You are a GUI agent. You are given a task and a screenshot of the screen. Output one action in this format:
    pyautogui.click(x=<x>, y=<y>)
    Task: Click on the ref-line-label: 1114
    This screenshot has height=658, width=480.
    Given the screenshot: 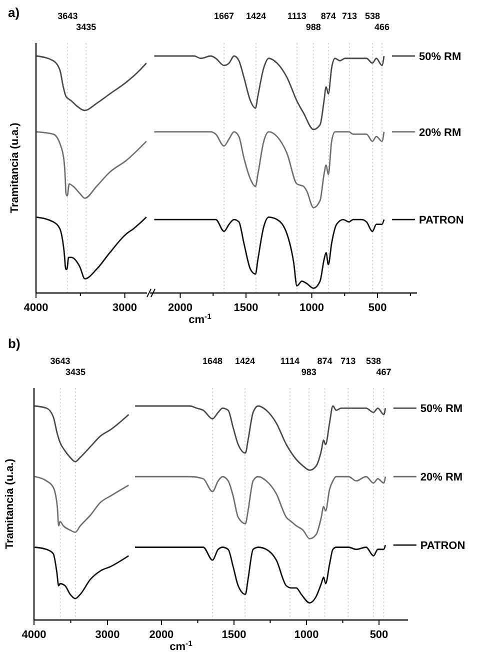 What is the action you would take?
    pyautogui.click(x=290, y=361)
    